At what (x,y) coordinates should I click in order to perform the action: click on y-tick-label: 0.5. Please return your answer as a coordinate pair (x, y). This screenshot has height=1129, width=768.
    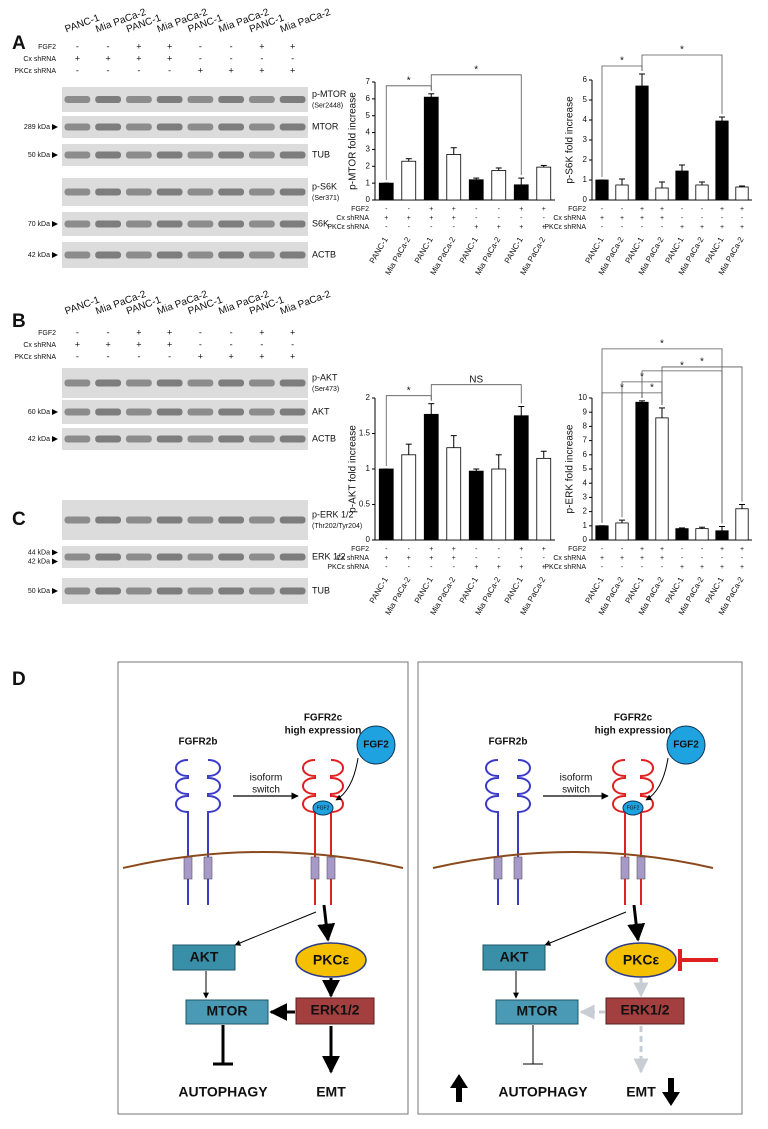
    Looking at the image, I should click on (365, 504).